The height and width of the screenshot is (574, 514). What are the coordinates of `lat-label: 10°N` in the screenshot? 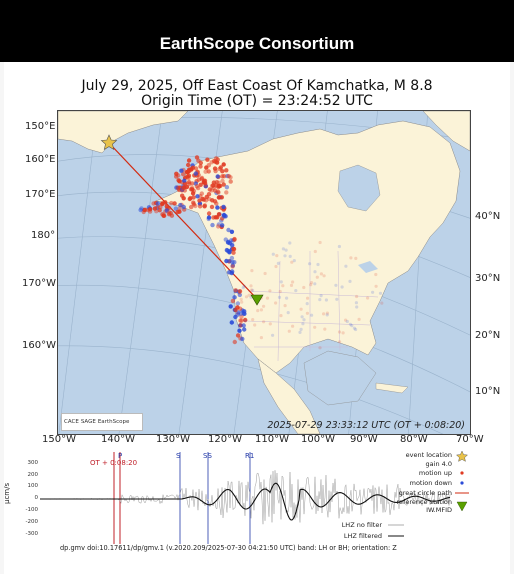 It's located at (488, 391).